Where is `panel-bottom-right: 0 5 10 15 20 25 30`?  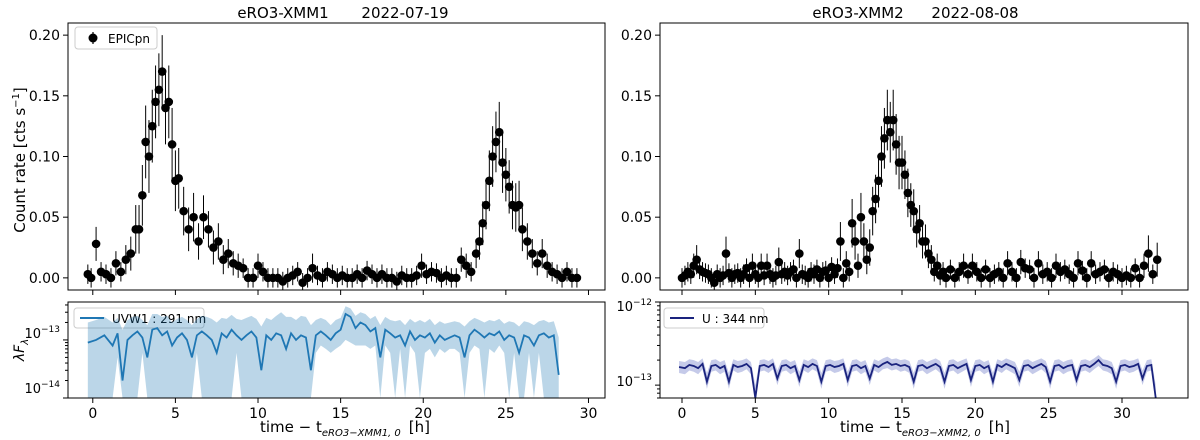
panel-bottom-right: 0 5 10 15 20 25 30 is located at coordinates (922, 361).